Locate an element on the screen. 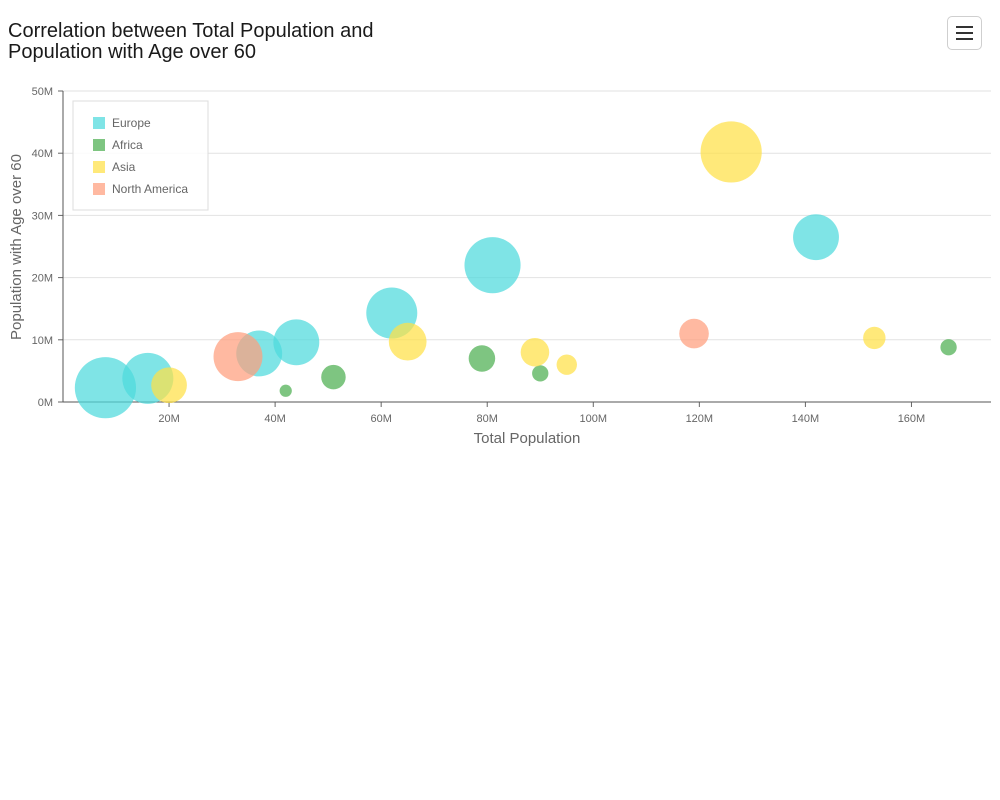 The image size is (1000, 800). x-tick-label: 140M is located at coordinates (806, 419).